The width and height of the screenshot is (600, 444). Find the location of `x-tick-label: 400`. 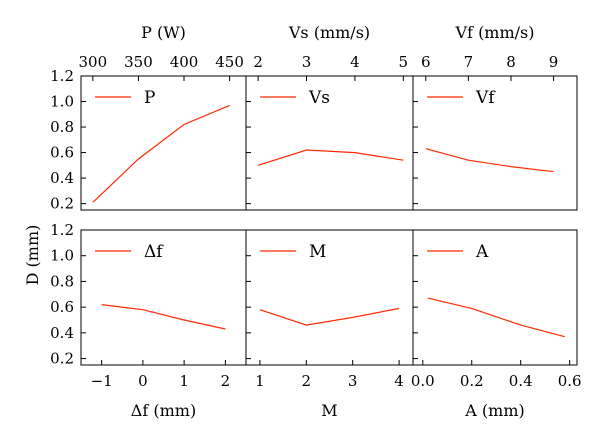

x-tick-label: 400 is located at coordinates (184, 62).